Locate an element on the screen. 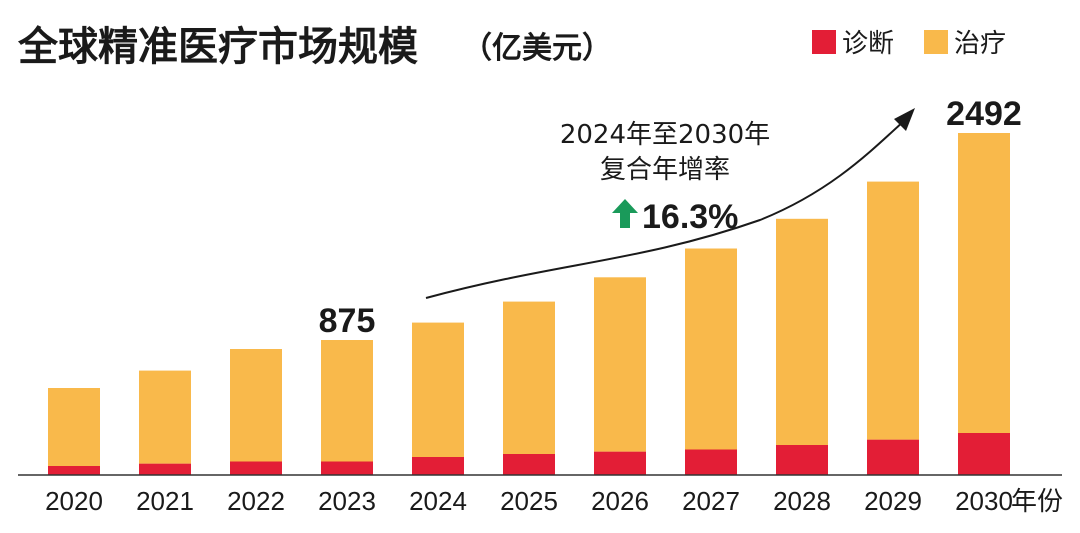  legend-swatch-diagnosis is located at coordinates (824, 42).